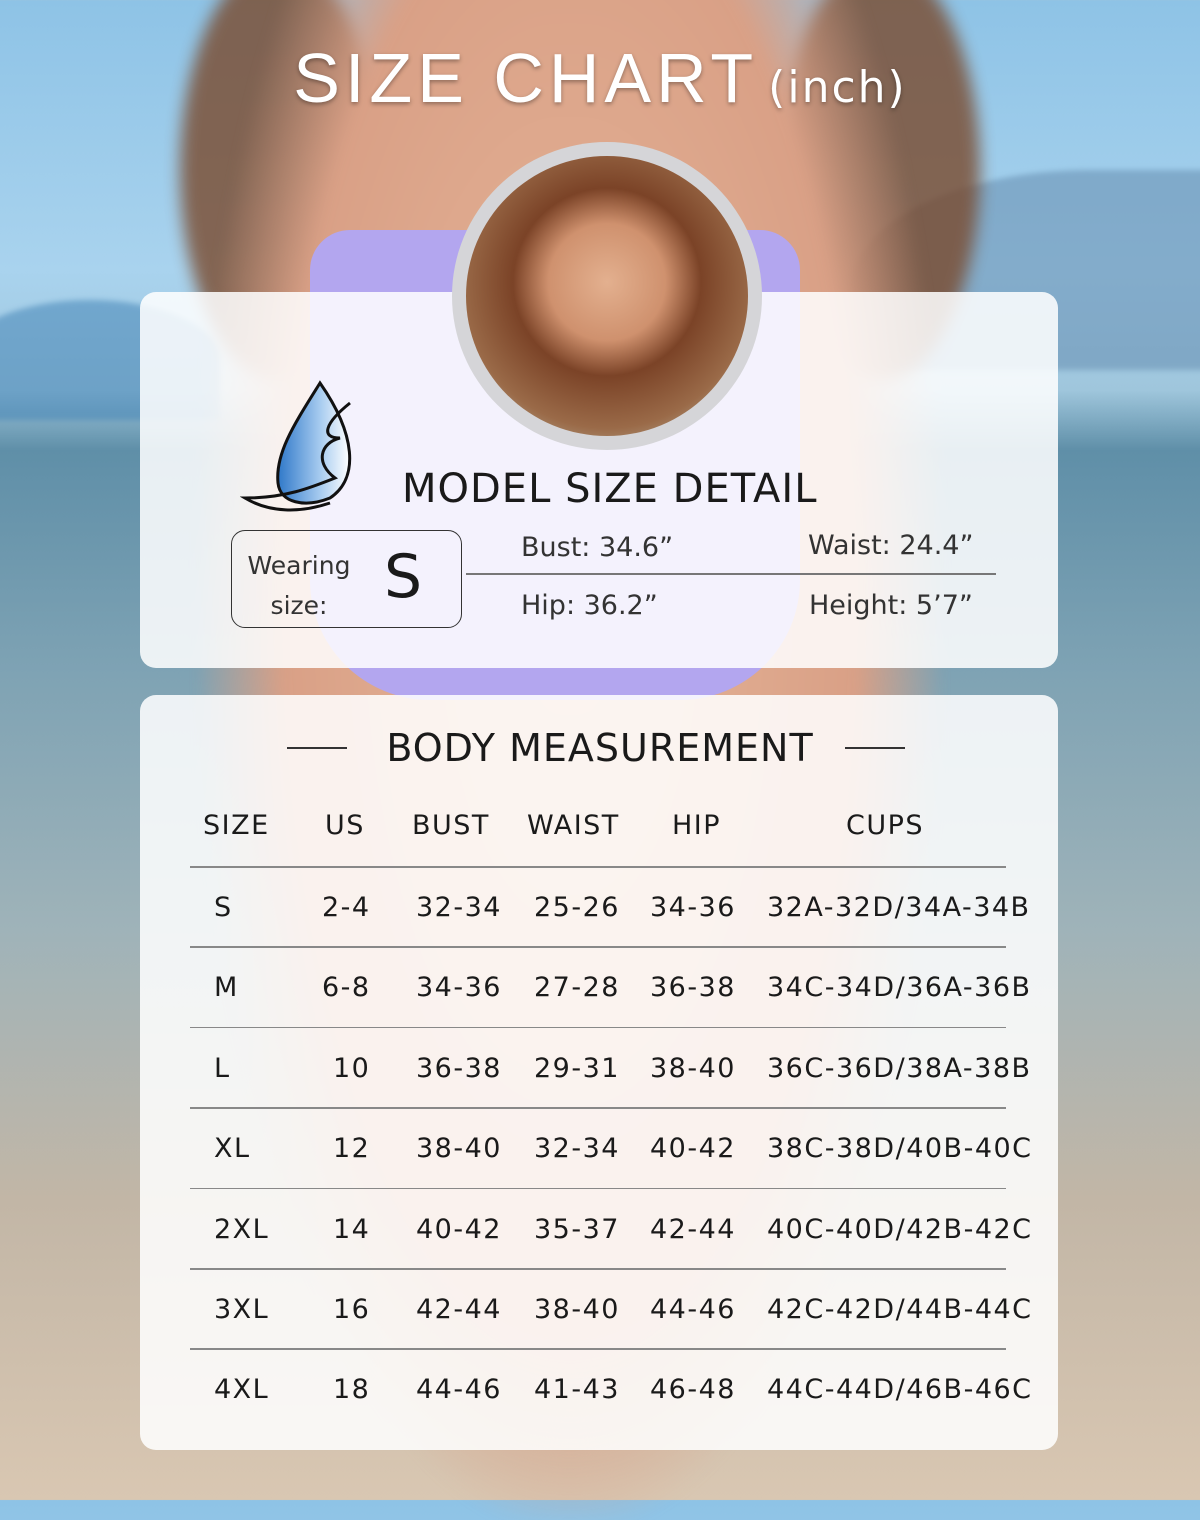 Image resolution: width=1200 pixels, height=1520 pixels. Describe the element at coordinates (403, 577) in the screenshot. I see `wearing-size-value: S` at that location.